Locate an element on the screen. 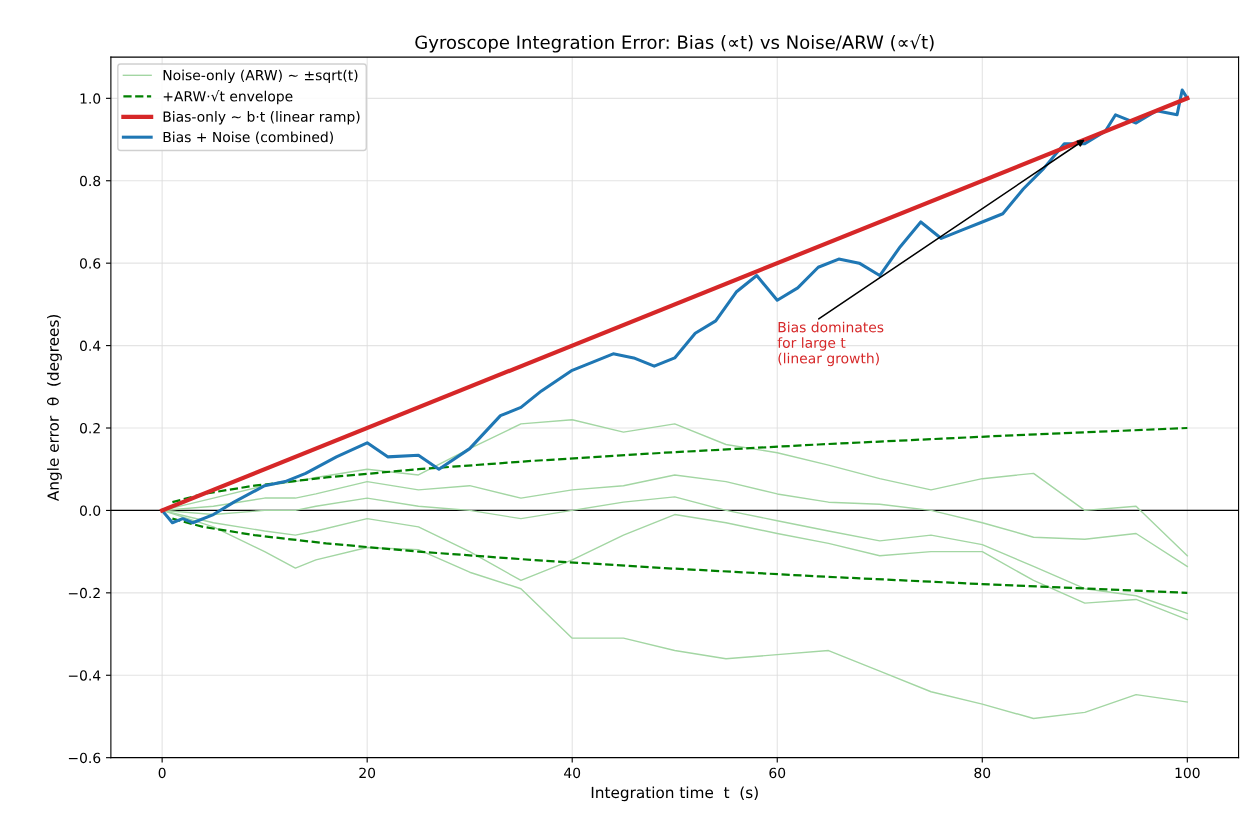 The image size is (1260, 840). chart-title: Gyroscope Integration Error: Bias (∝t) vs Noise/ARW (∝√t) is located at coordinates (674, 43).